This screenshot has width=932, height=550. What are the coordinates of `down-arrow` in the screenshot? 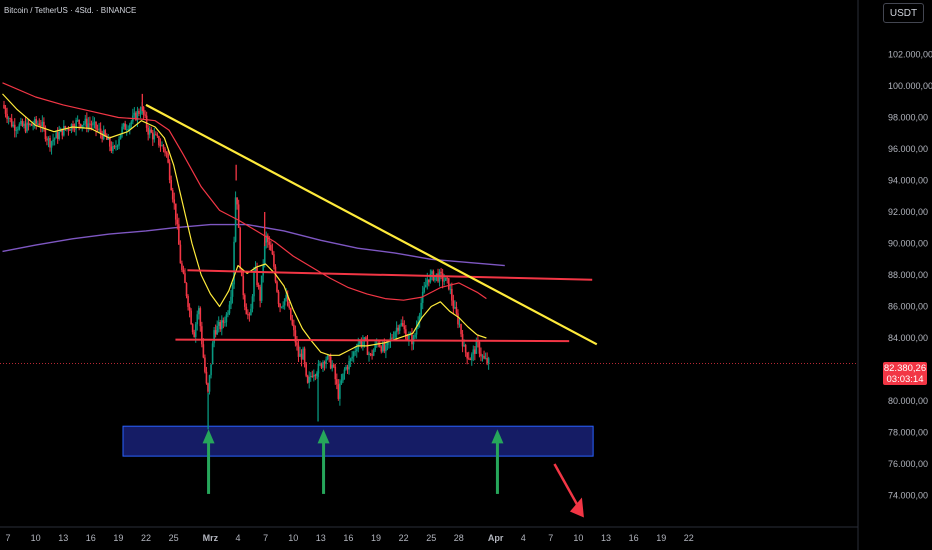 It's located at (567, 487).